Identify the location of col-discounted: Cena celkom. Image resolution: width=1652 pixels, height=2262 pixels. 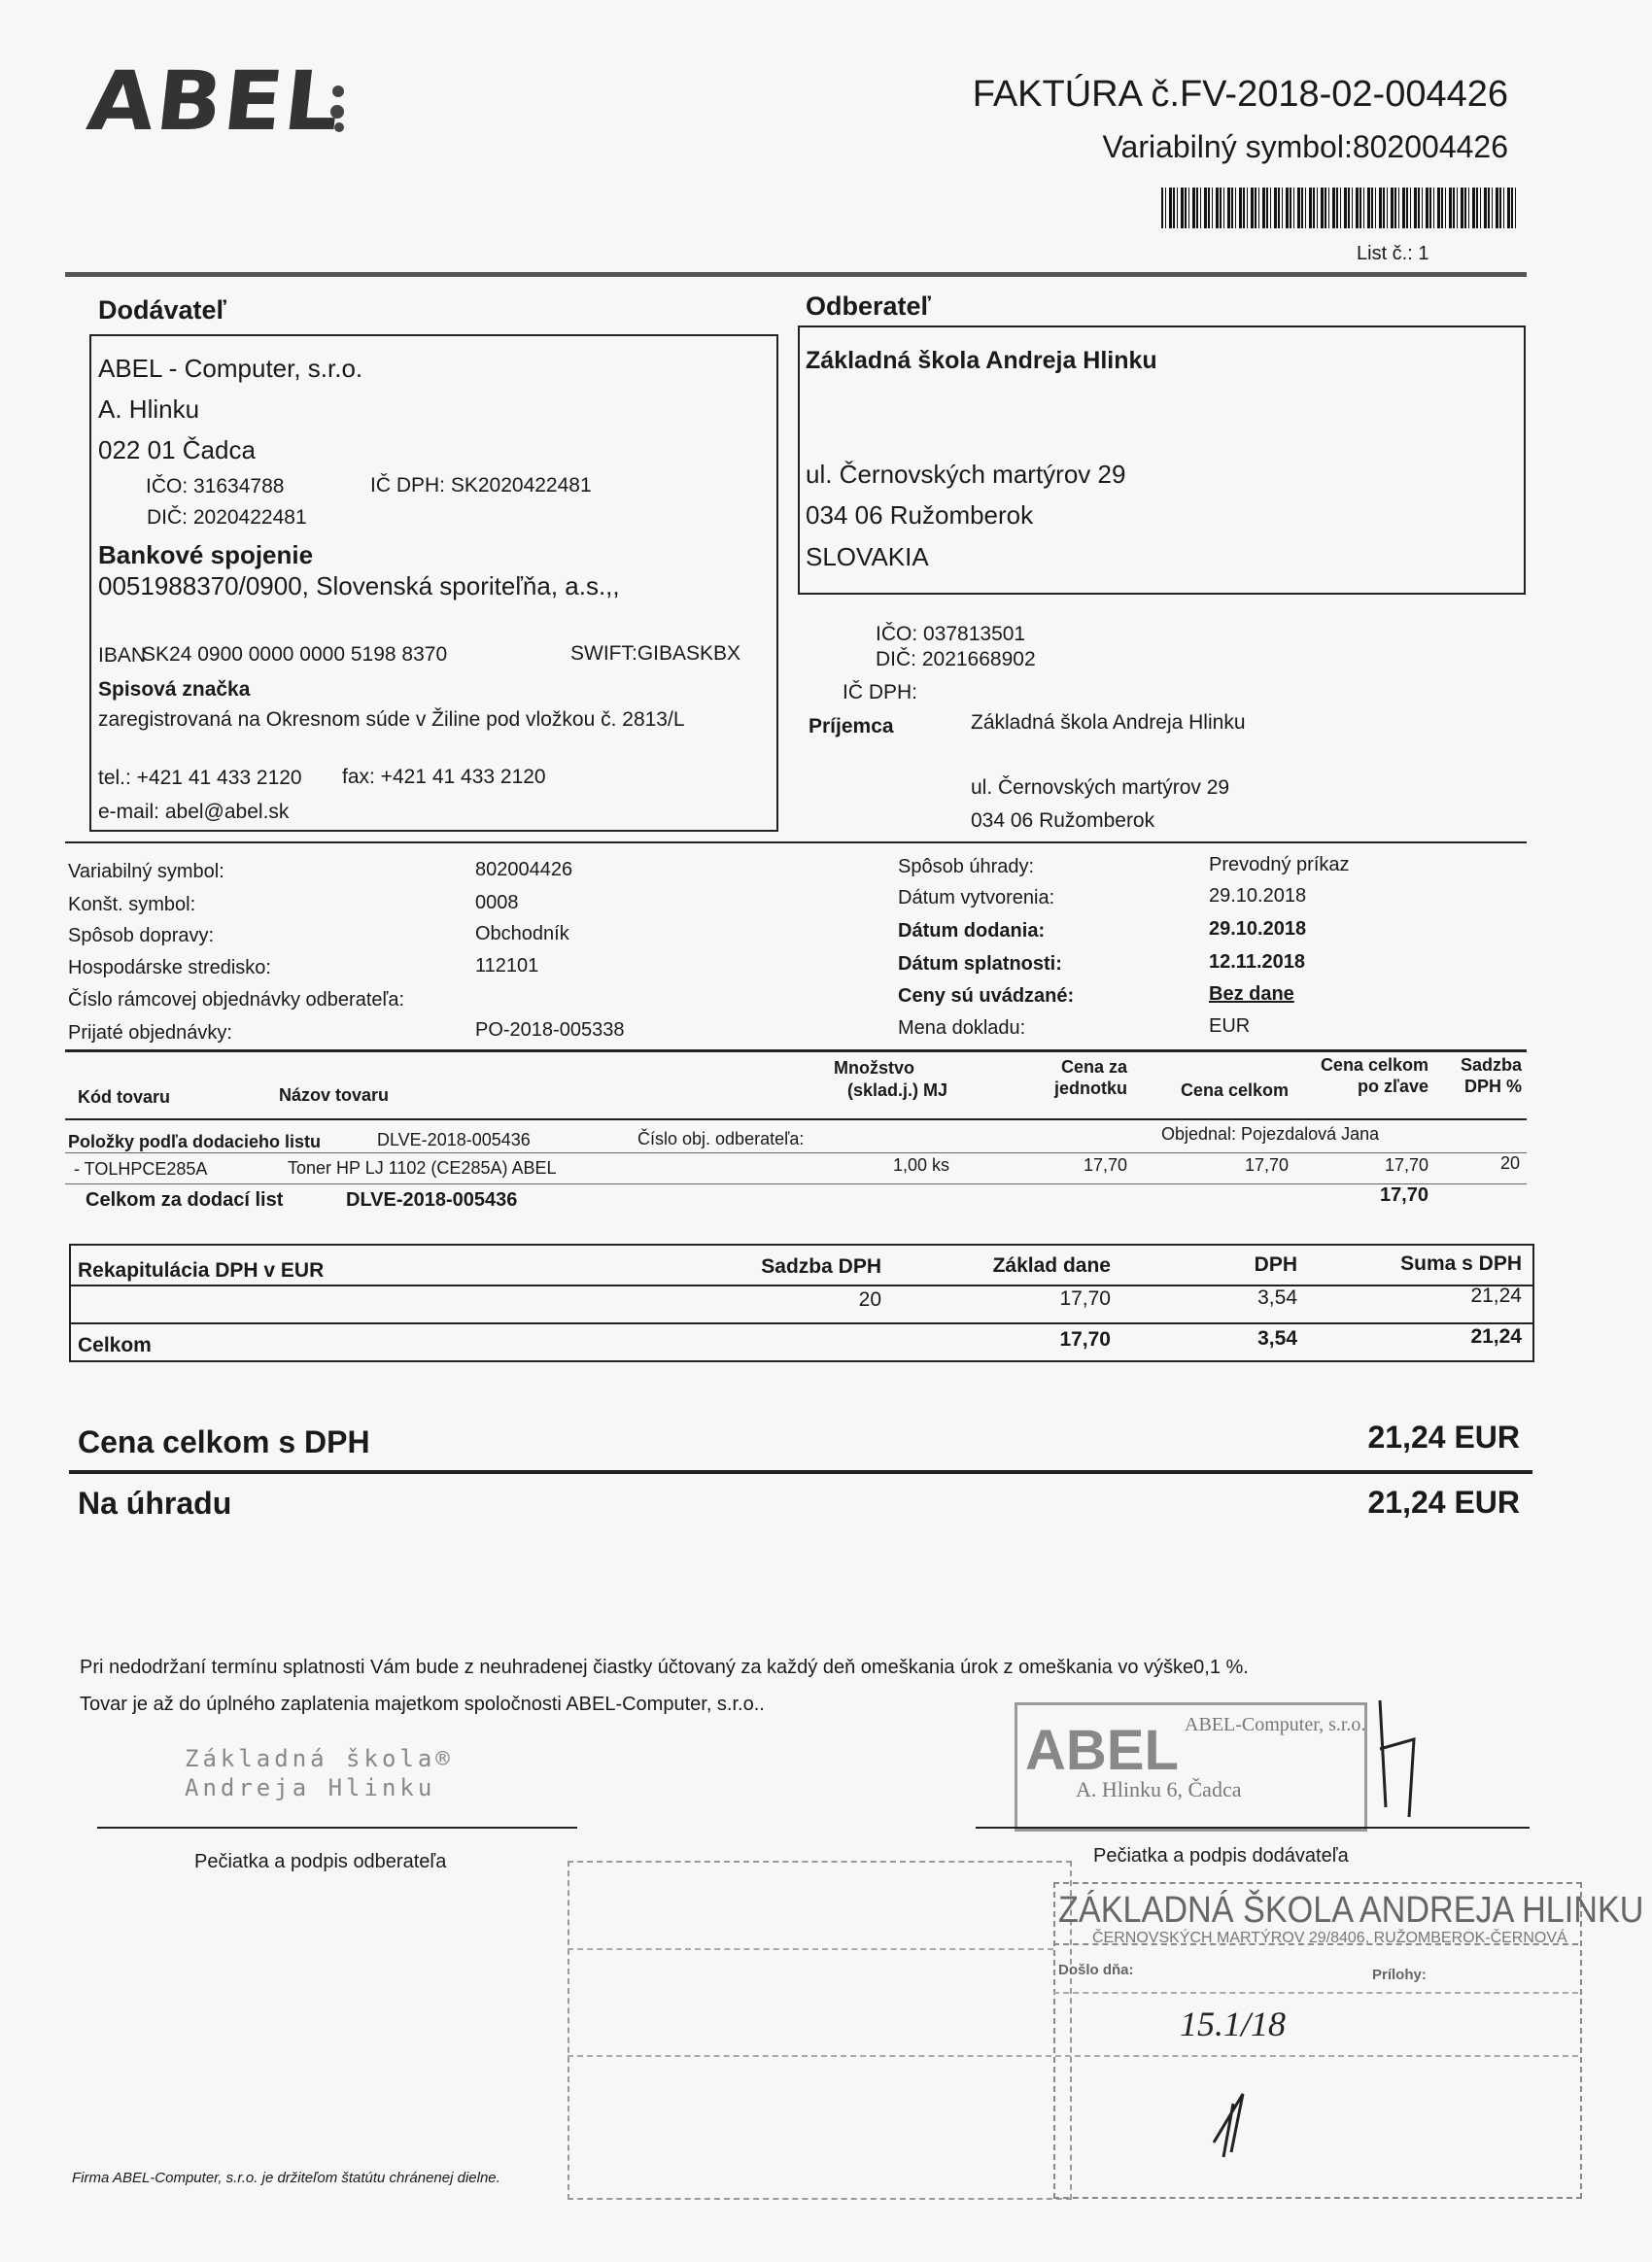
(1374, 1065).